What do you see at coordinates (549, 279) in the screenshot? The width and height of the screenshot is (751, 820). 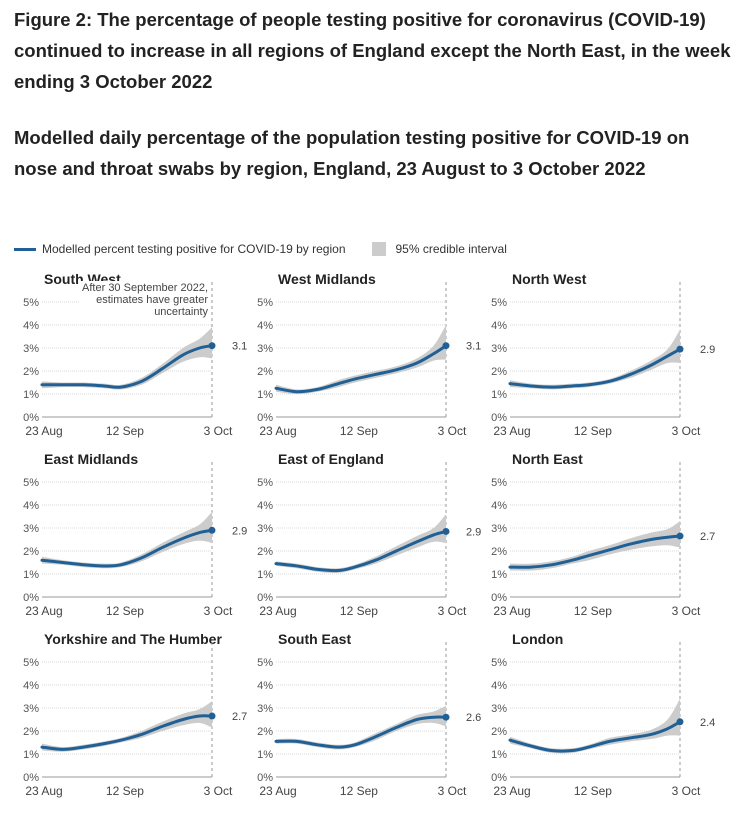 I see `panel-title: North West` at bounding box center [549, 279].